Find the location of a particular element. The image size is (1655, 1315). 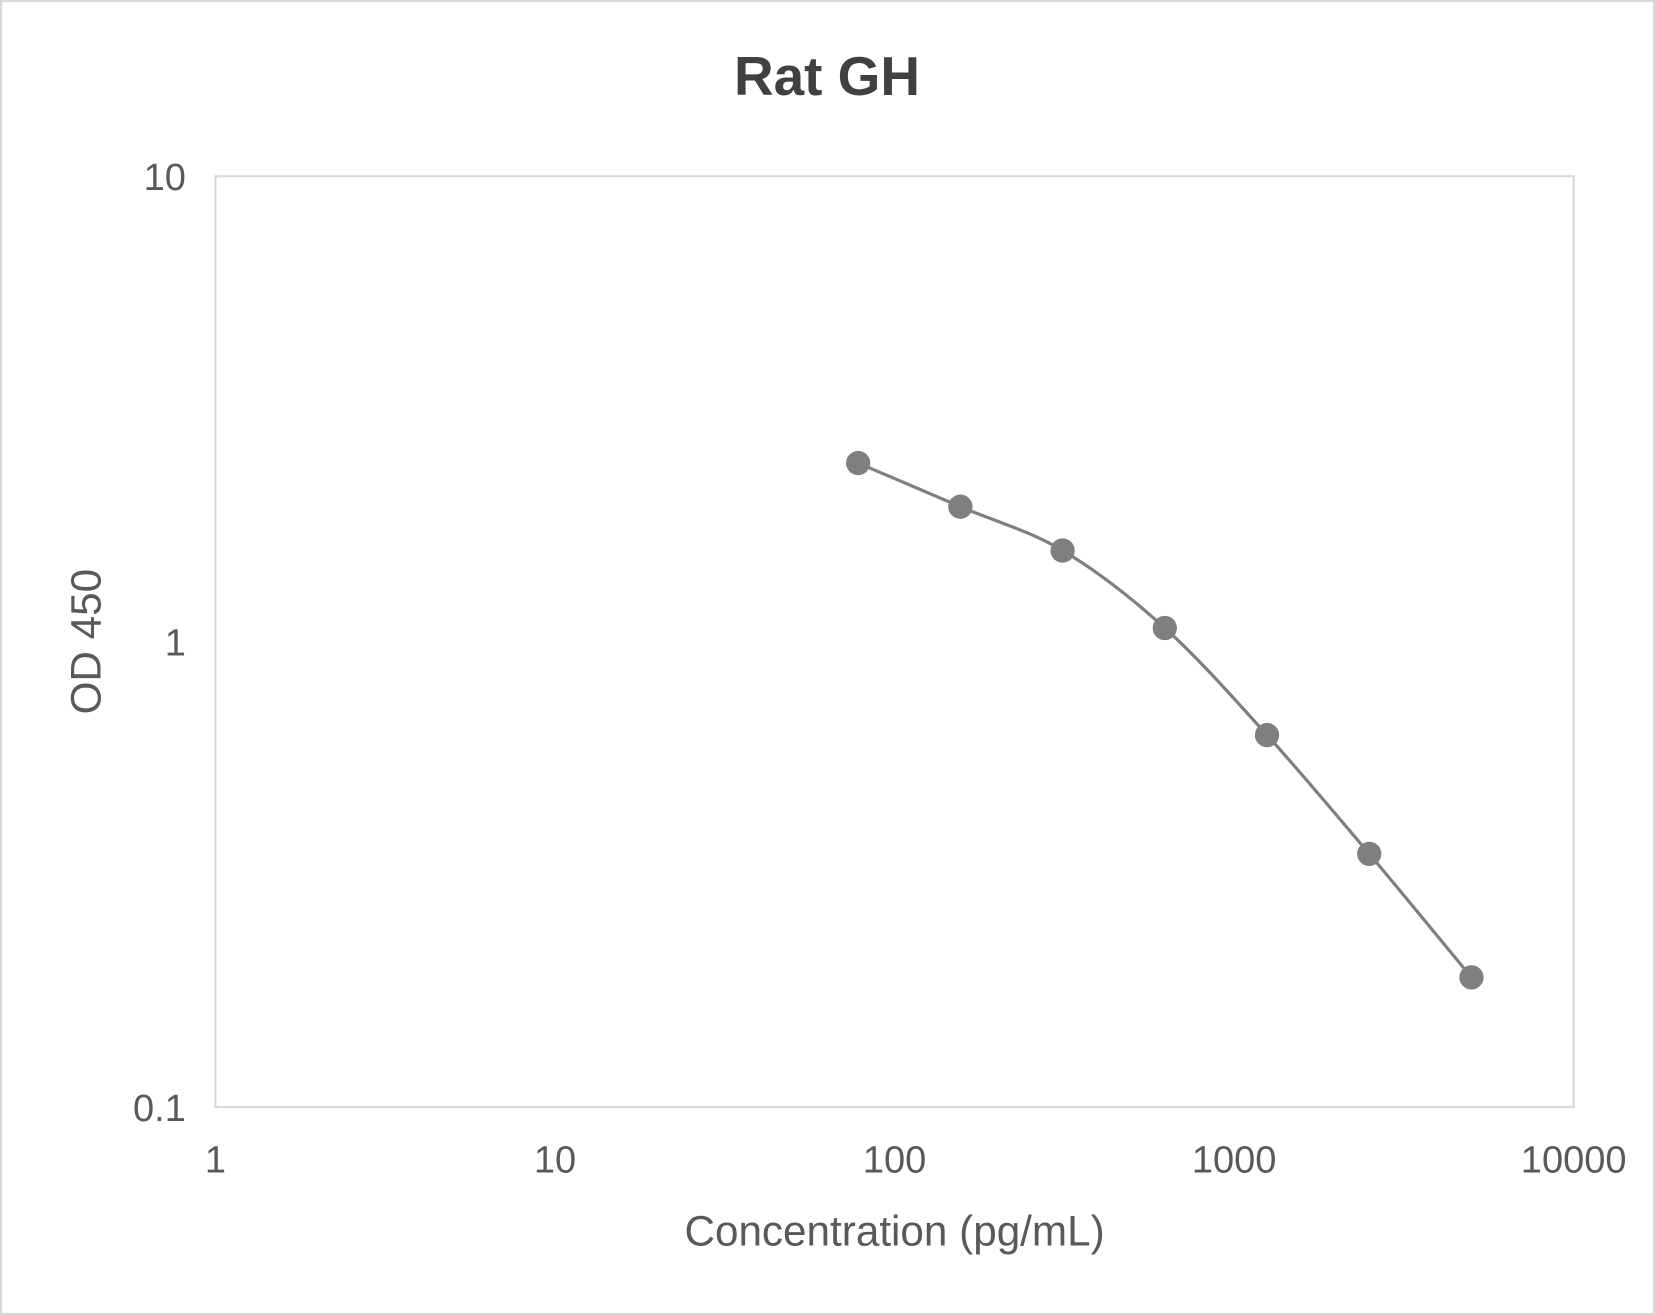

y-tick-label: 1 is located at coordinates (175, 643).